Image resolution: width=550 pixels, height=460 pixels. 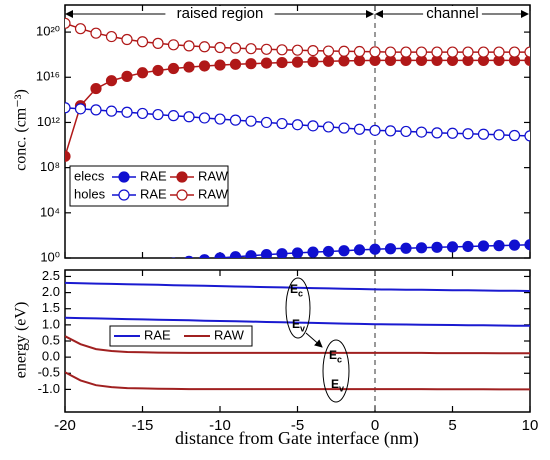 I want to click on x-tick-label: -15, so click(x=143, y=425).